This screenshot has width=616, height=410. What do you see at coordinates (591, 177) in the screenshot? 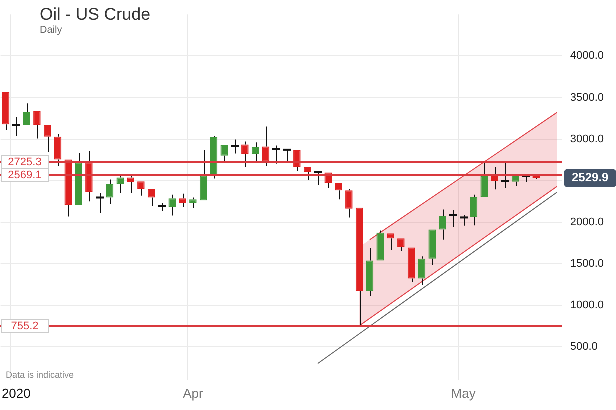
I see `text: 2529.9` at bounding box center [591, 177].